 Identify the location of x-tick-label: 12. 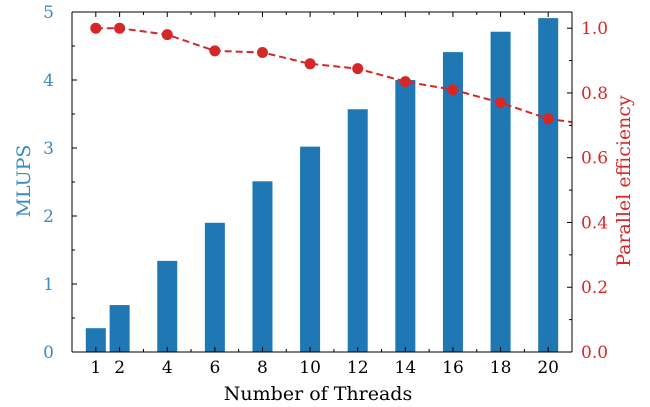
(358, 368).